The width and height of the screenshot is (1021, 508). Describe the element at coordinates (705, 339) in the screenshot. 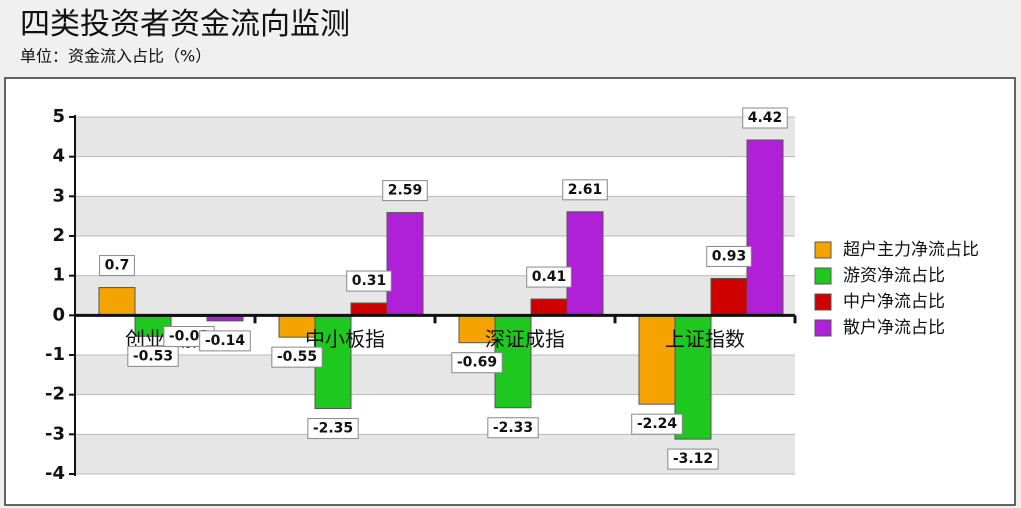

I see `x-tick-label: 上证指数` at that location.